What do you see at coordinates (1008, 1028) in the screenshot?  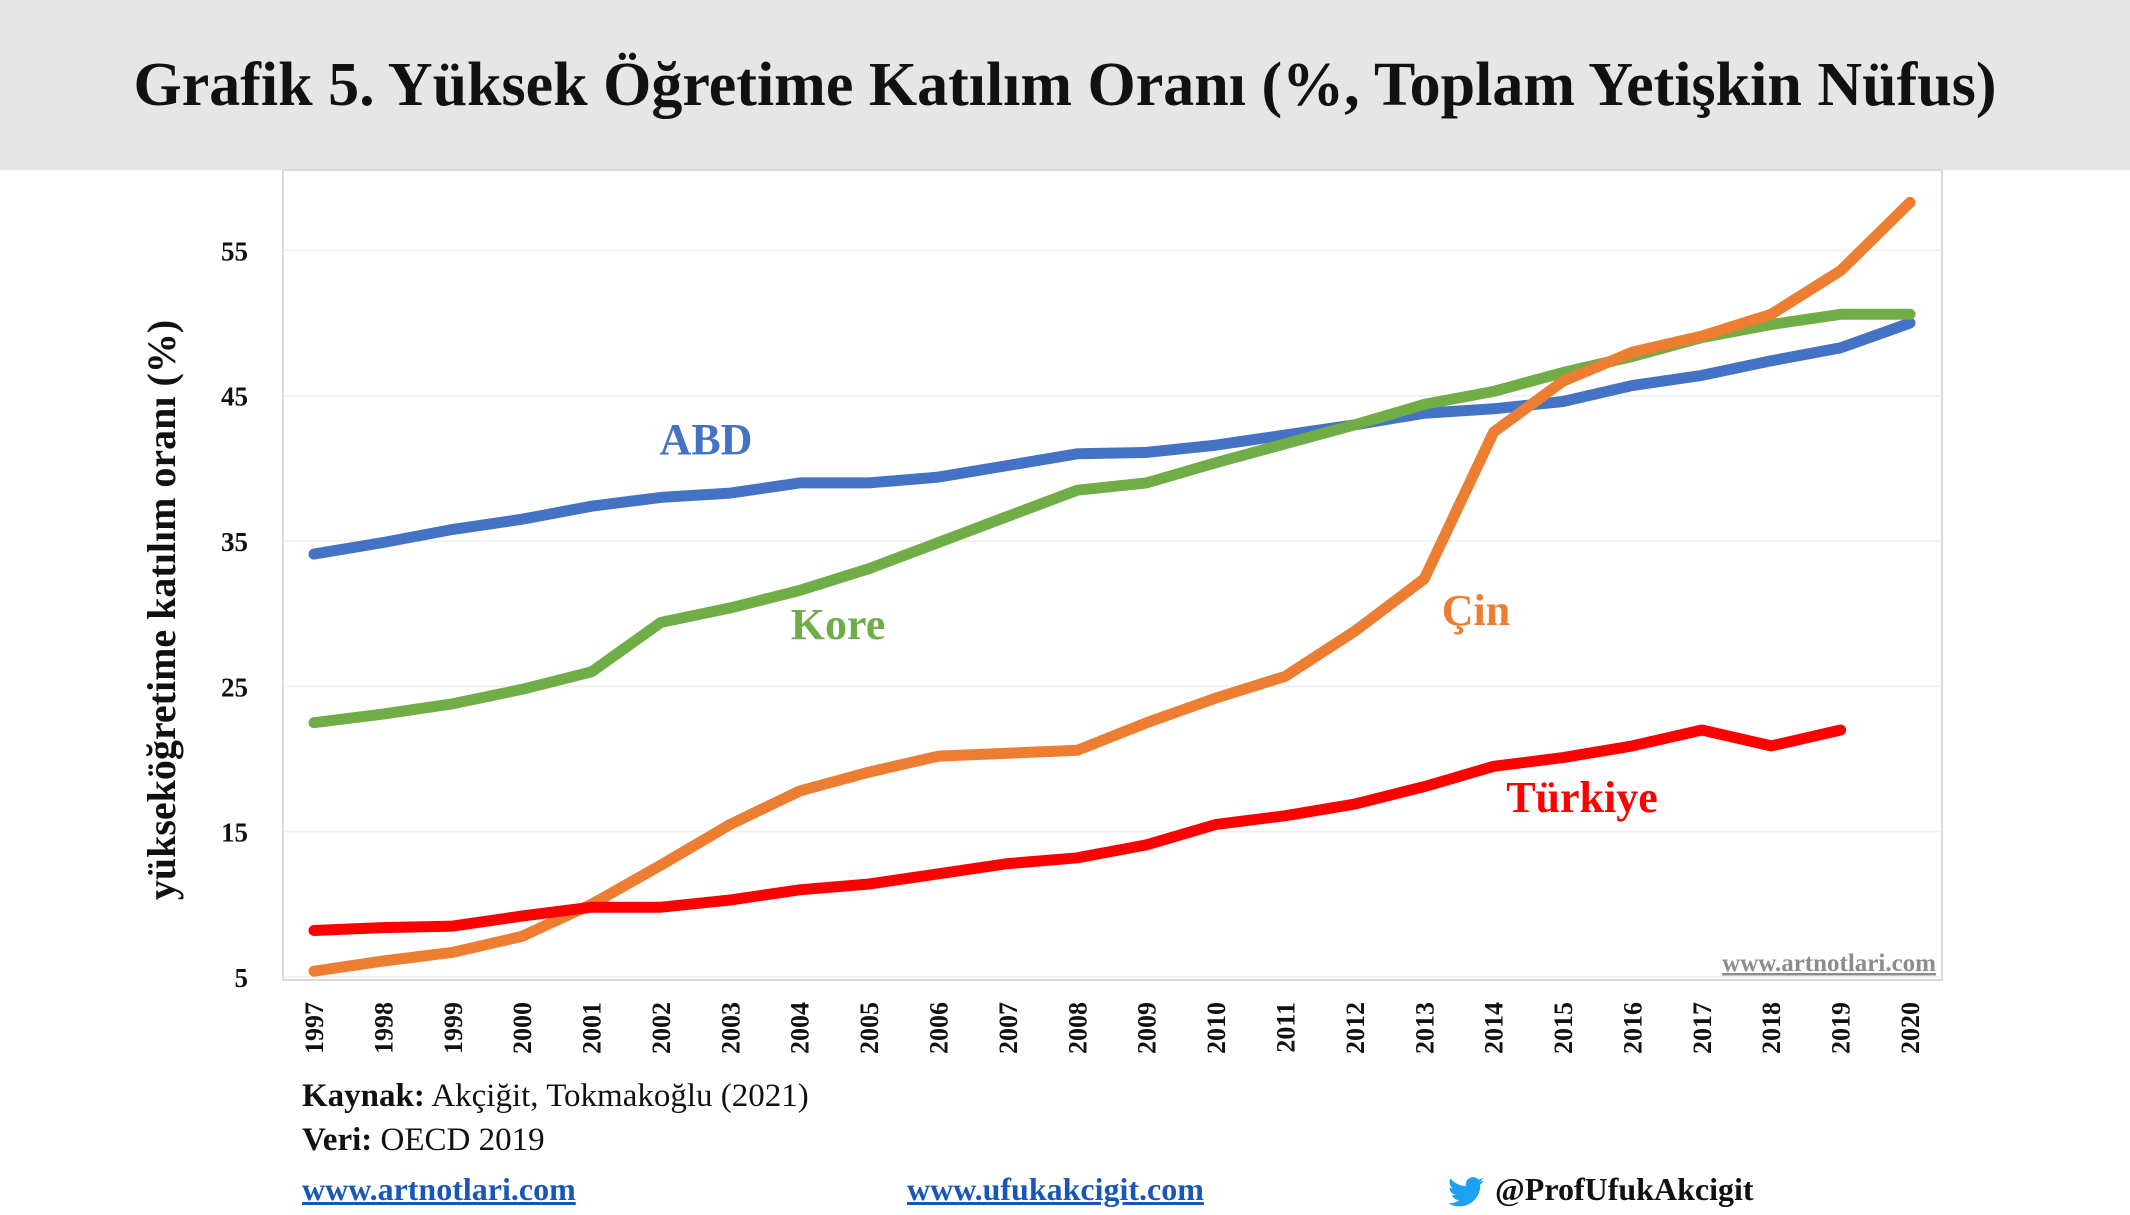 I see `x-tick-label: 2007` at bounding box center [1008, 1028].